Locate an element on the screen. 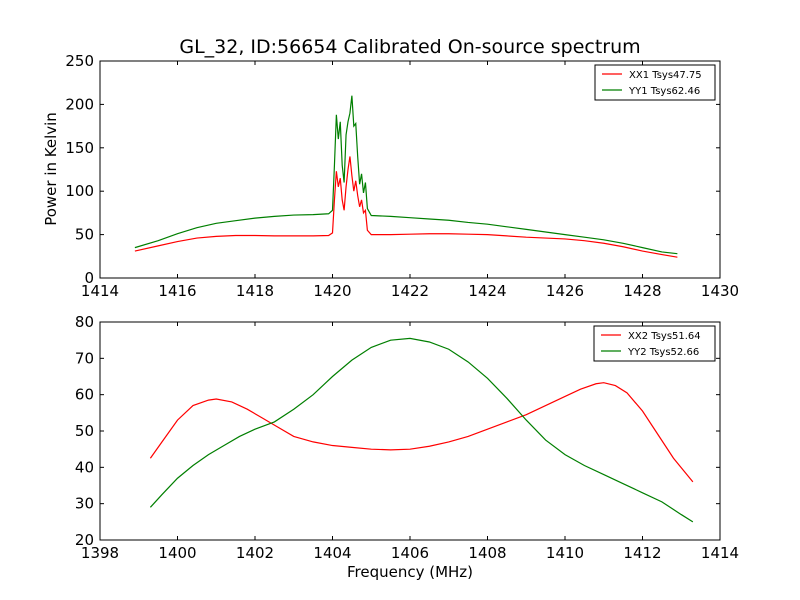 Image resolution: width=800 pixels, height=600 pixels. top-x-tick-label: 1424 is located at coordinates (487, 291).